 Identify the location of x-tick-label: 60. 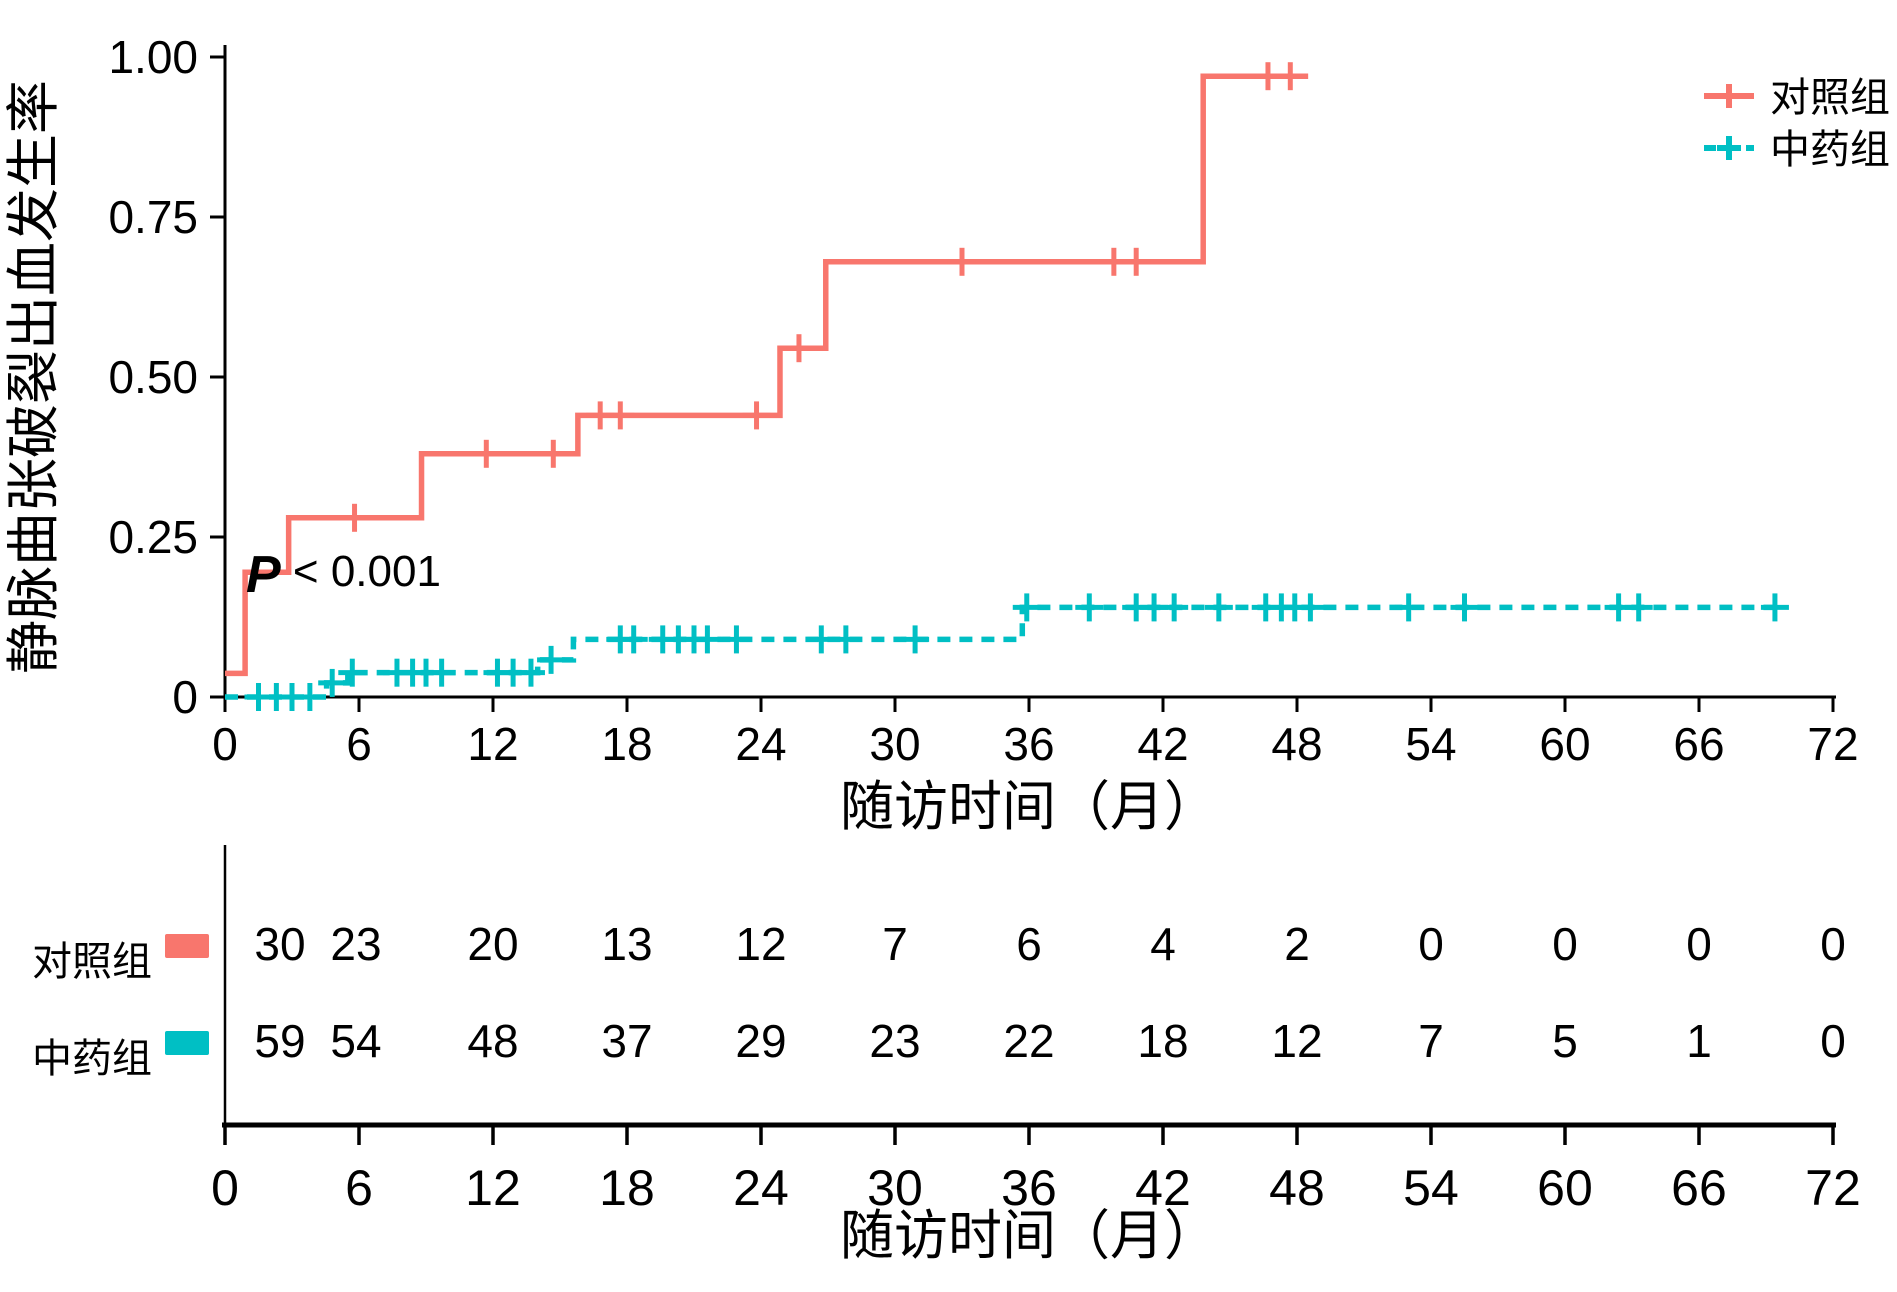
(1564, 744).